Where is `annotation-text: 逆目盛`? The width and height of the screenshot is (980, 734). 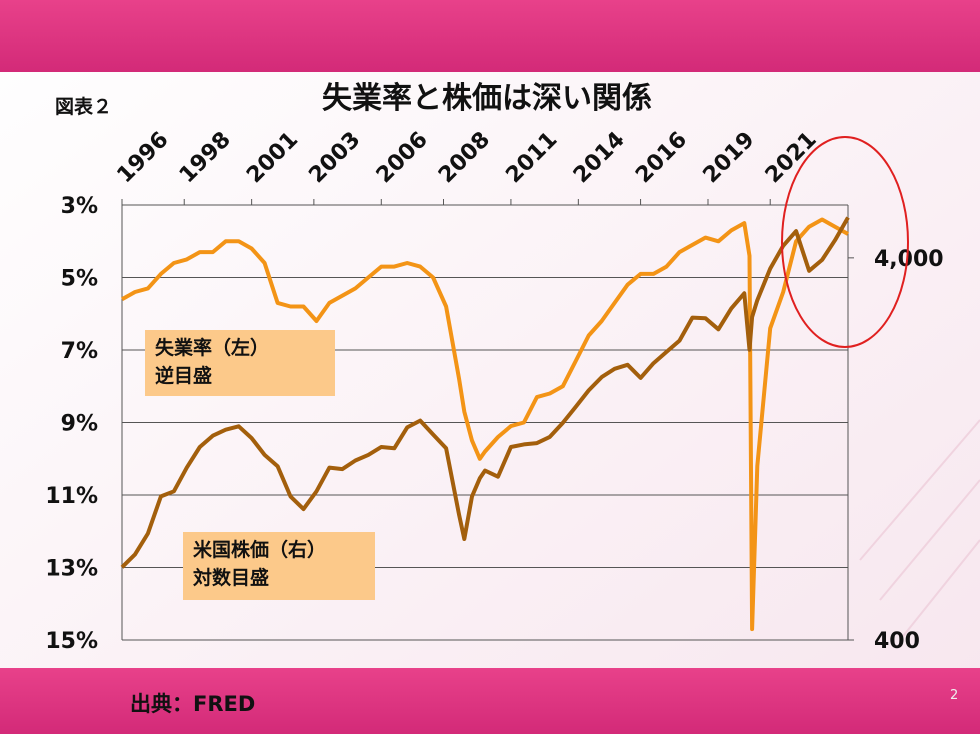
annotation-text: 逆目盛 is located at coordinates (183, 375).